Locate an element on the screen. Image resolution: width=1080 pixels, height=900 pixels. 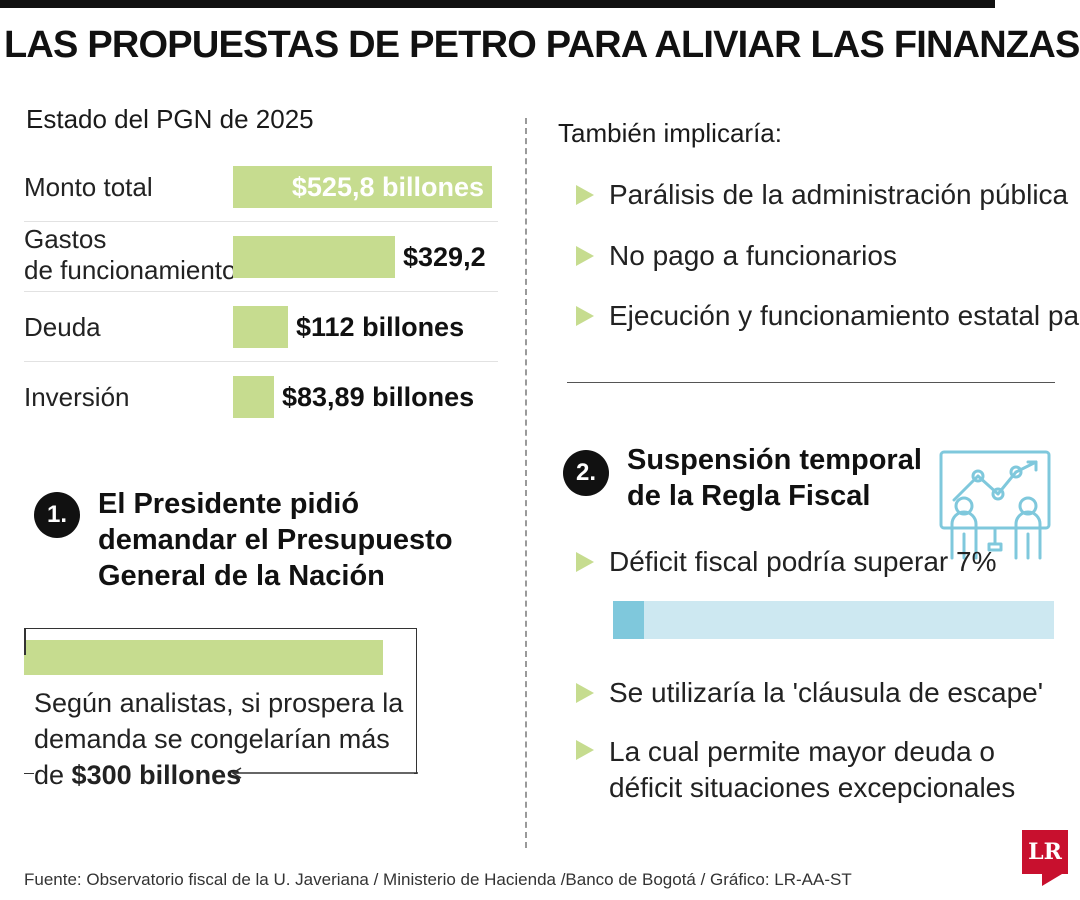
implication-text: Ejecución y funcionamiento estatal paran is located at coordinates (844, 315).